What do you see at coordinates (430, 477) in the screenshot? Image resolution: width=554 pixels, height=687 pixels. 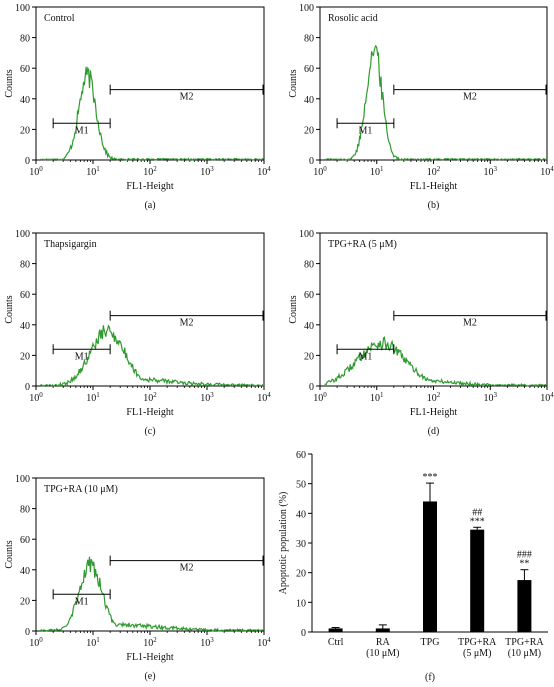 I see `significance-mark: ***` at bounding box center [430, 477].